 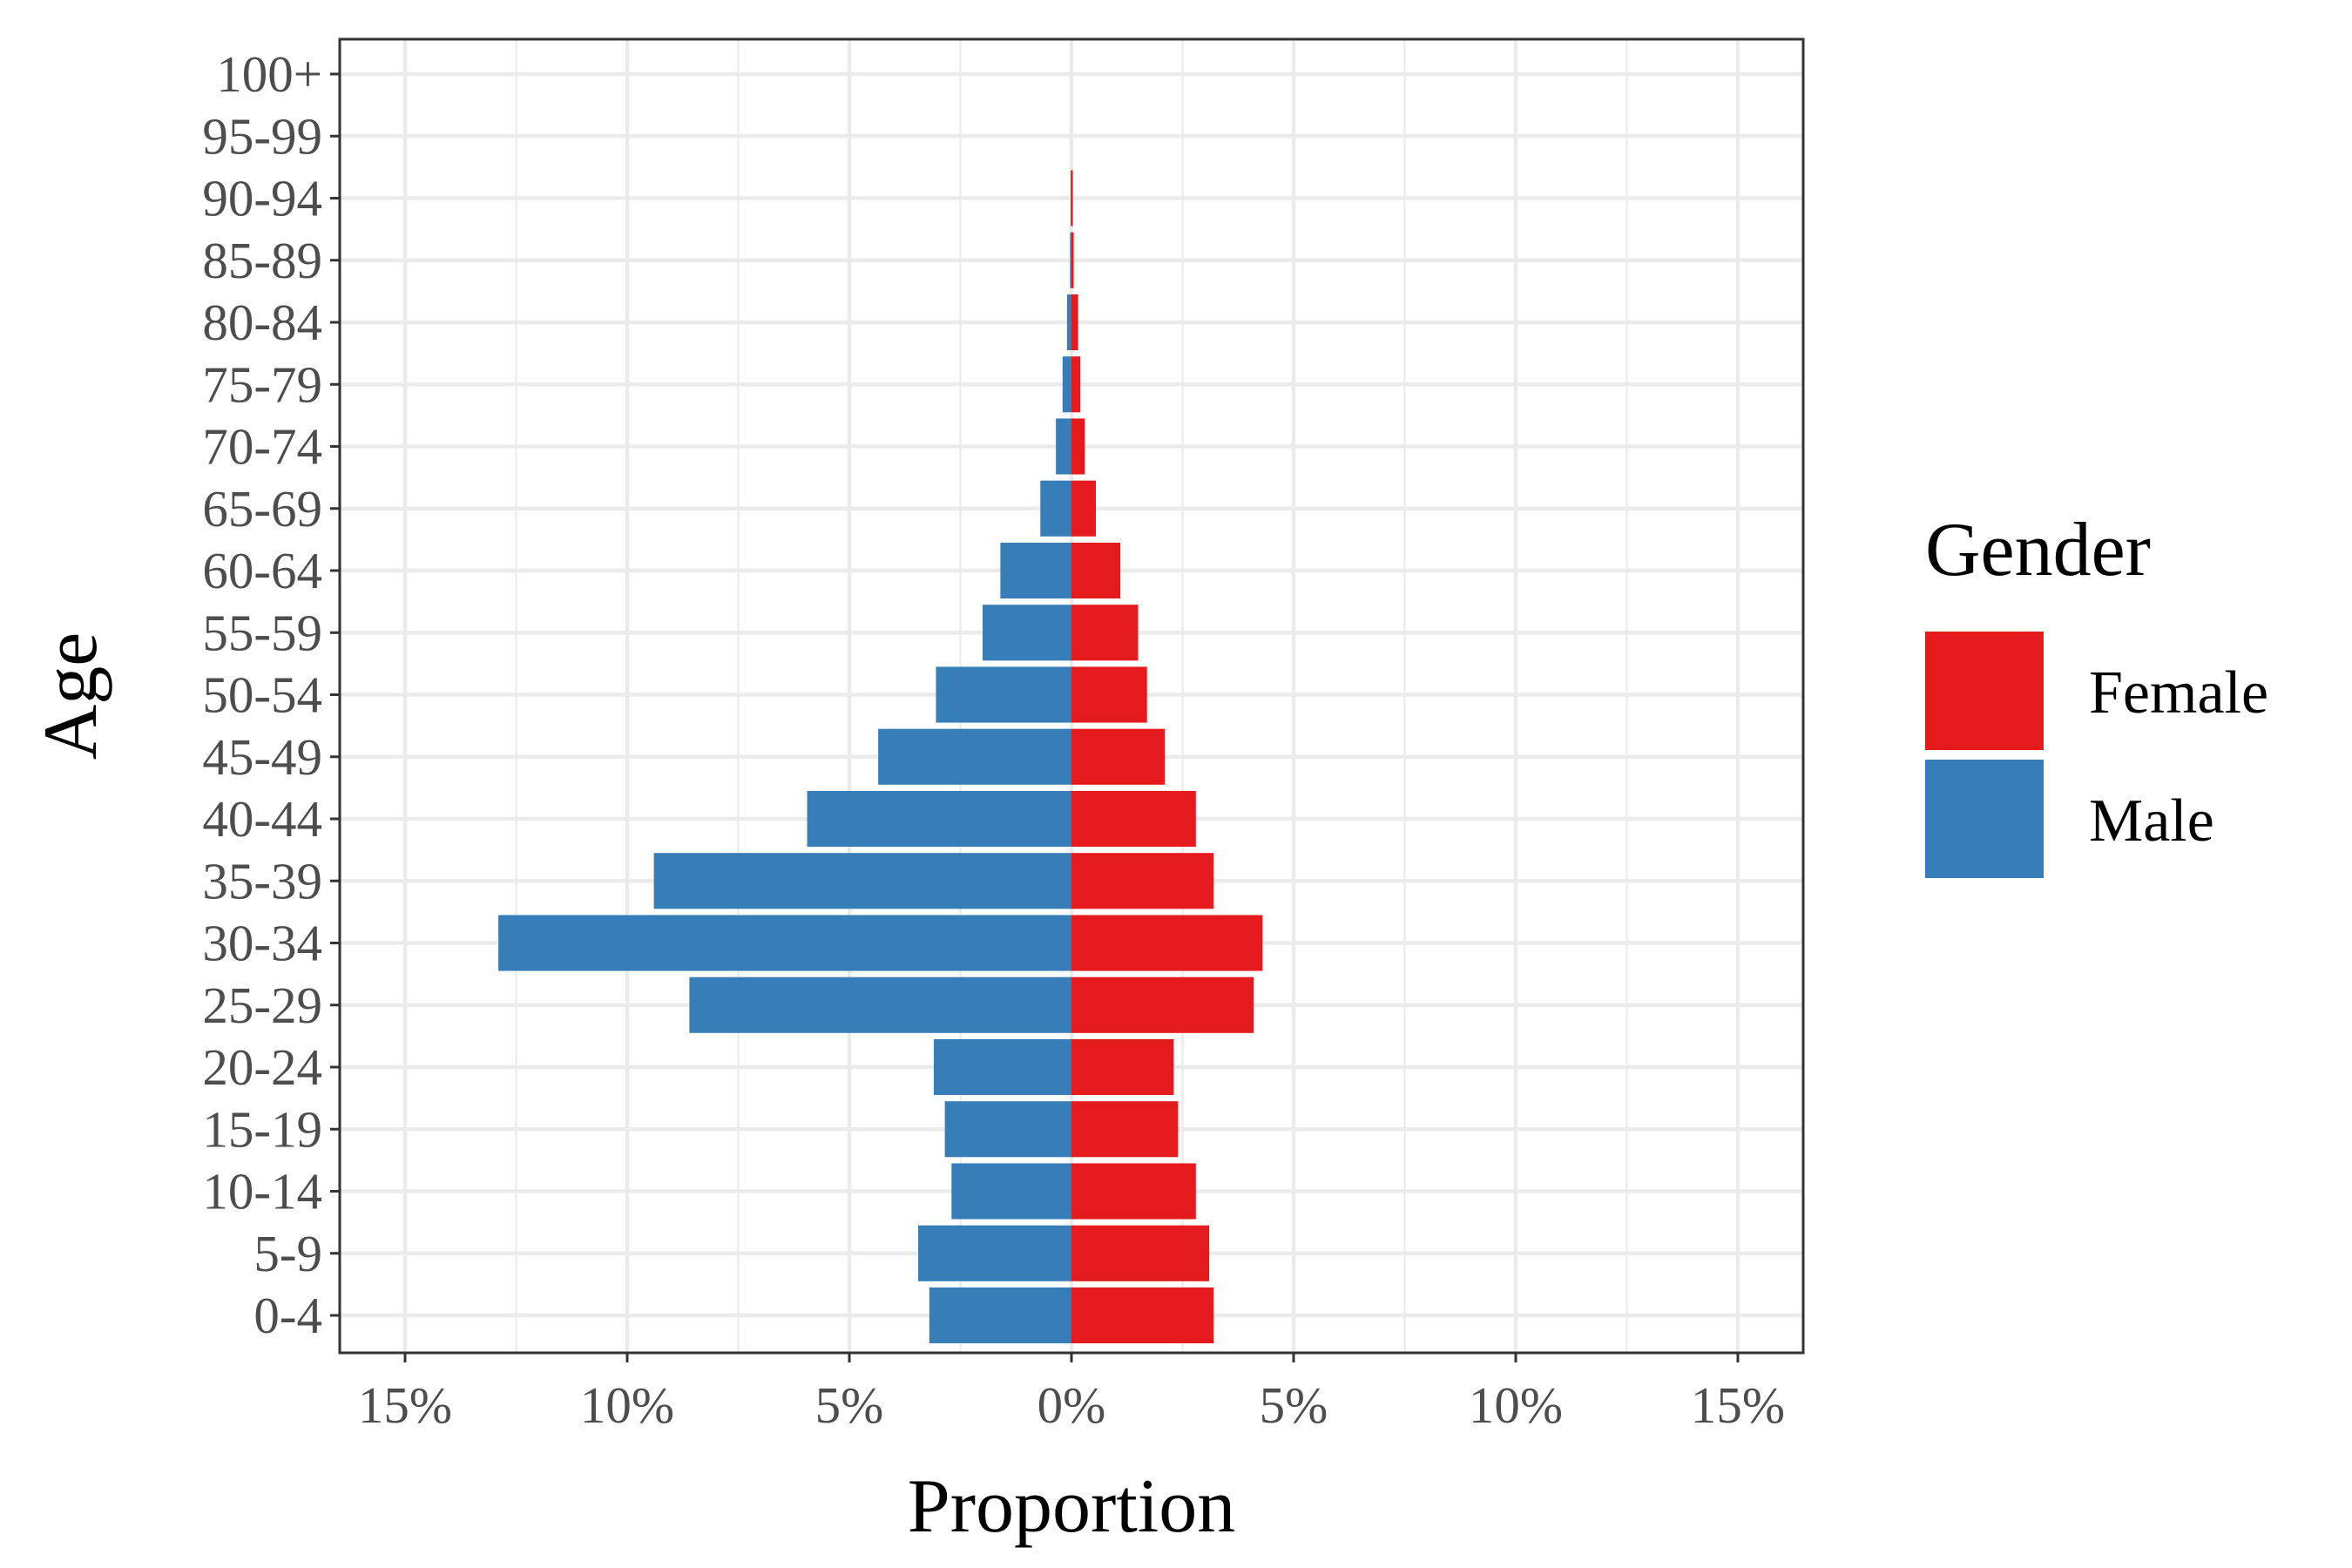 I want to click on legend-label-male: Male, so click(x=2151, y=821).